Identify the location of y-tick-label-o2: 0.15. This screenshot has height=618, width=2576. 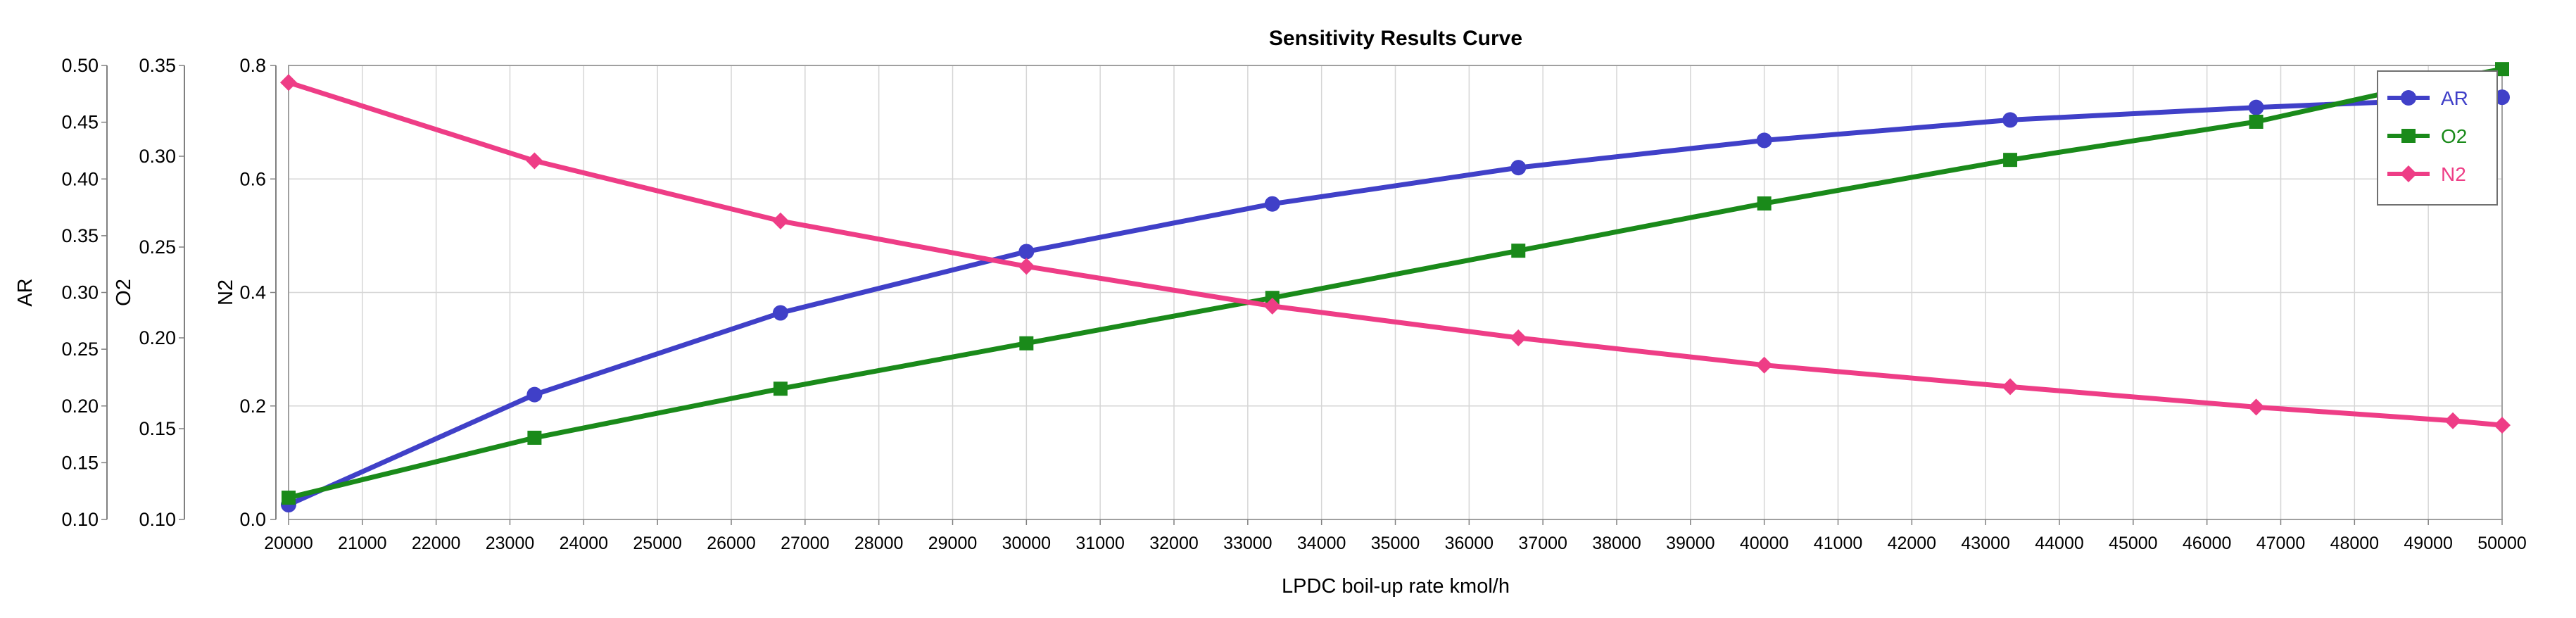
(157, 428).